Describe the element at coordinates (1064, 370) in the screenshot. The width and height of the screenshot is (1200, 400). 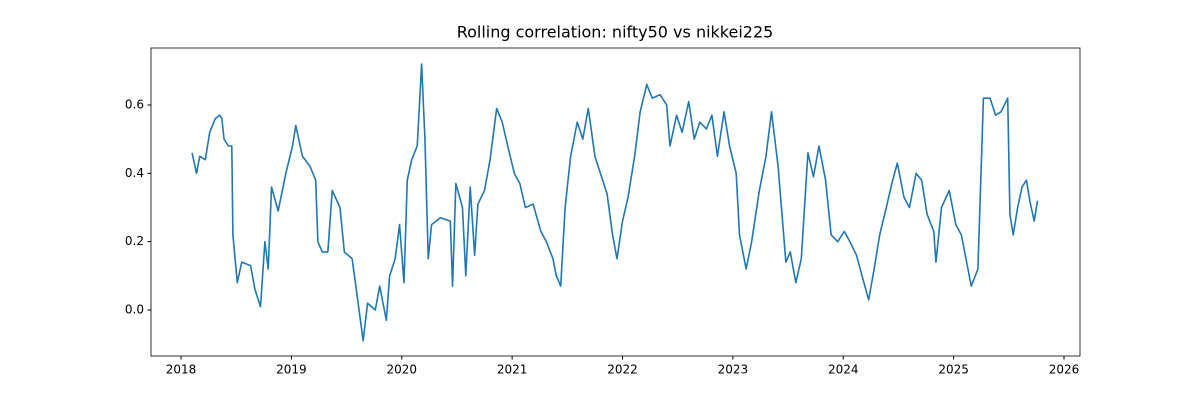
I see `x-tick-label: 2026` at that location.